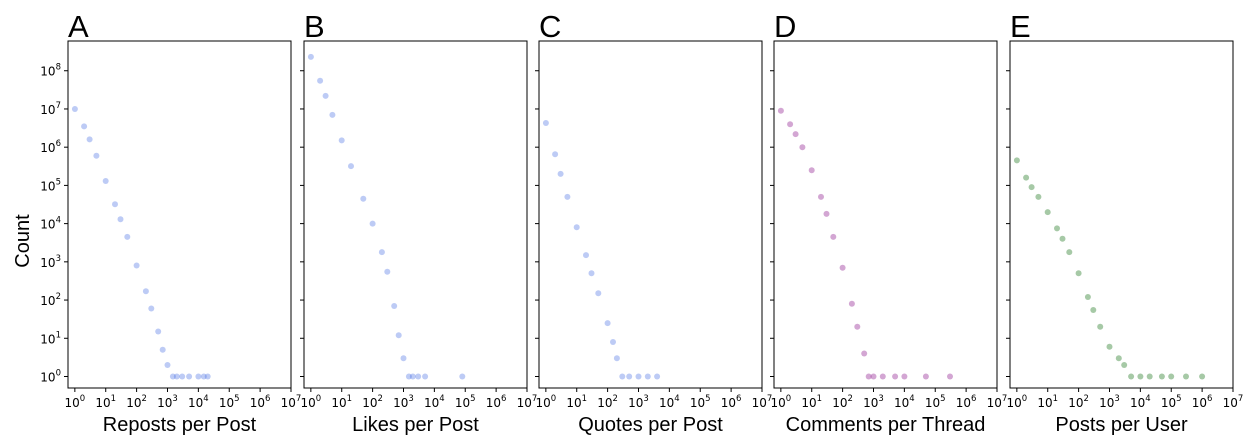 This screenshot has width=1252, height=437. I want to click on y-tick-label: 10⁸, so click(50, 71).